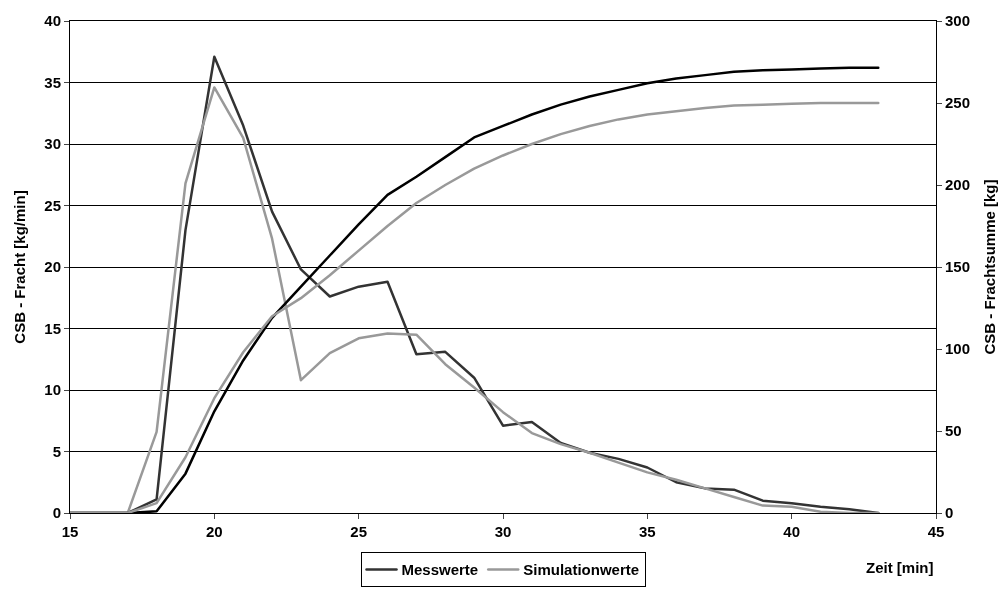 This screenshot has height=599, width=1008. I want to click on y-tick-label: 30, so click(52, 144).